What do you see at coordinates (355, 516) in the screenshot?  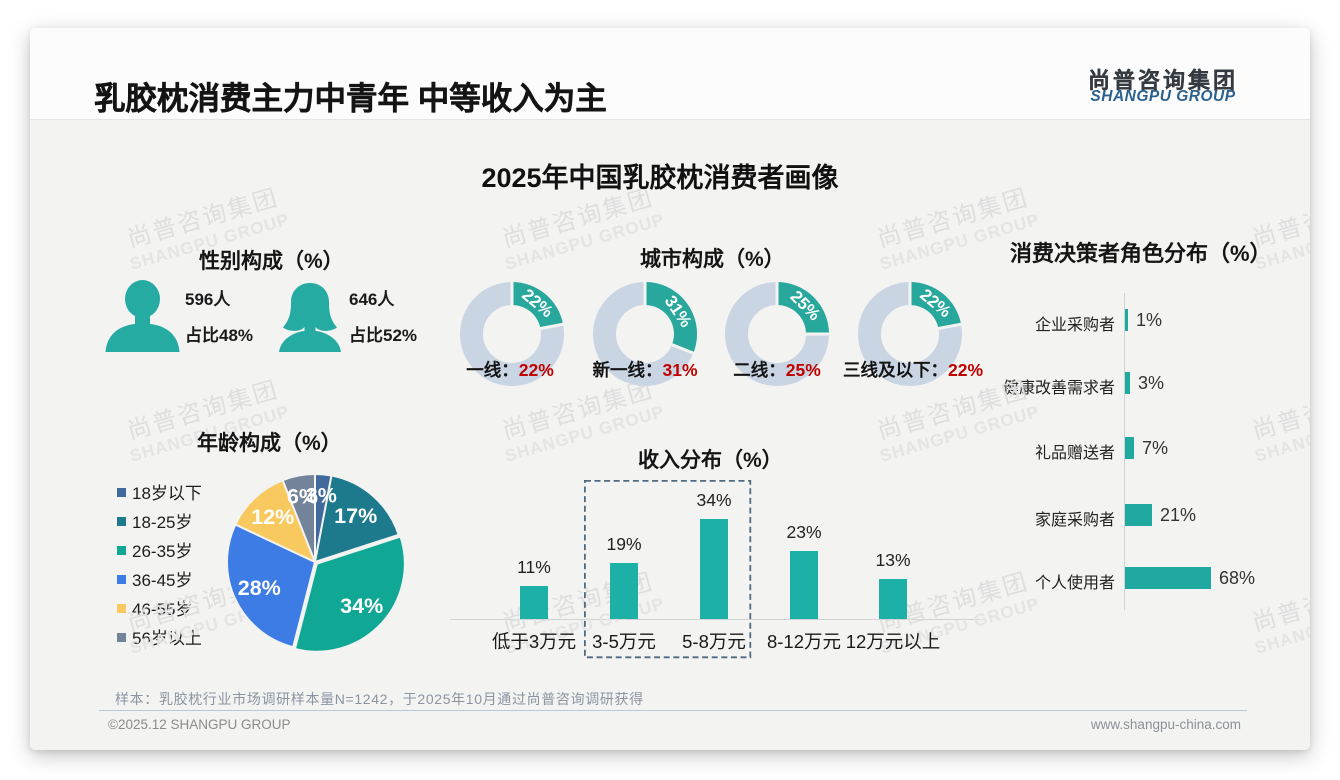 I see `svg-text: 17%` at bounding box center [355, 516].